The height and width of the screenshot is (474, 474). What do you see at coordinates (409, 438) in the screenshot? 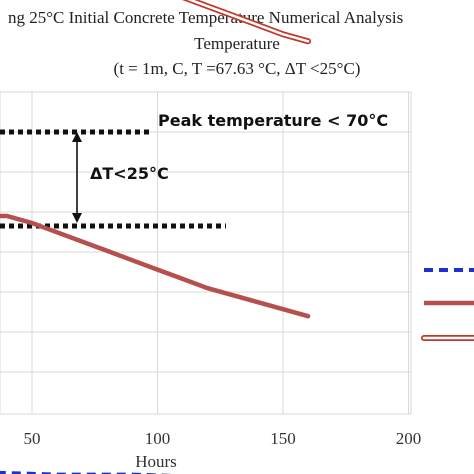
I see `x-tick-label: 200` at bounding box center [409, 438].